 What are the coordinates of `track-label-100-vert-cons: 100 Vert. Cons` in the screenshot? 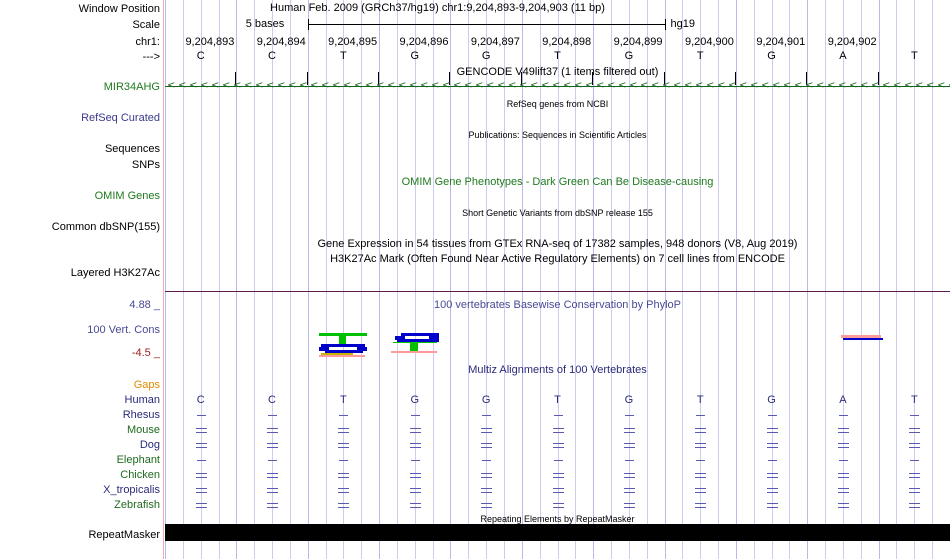 It's located at (123, 330).